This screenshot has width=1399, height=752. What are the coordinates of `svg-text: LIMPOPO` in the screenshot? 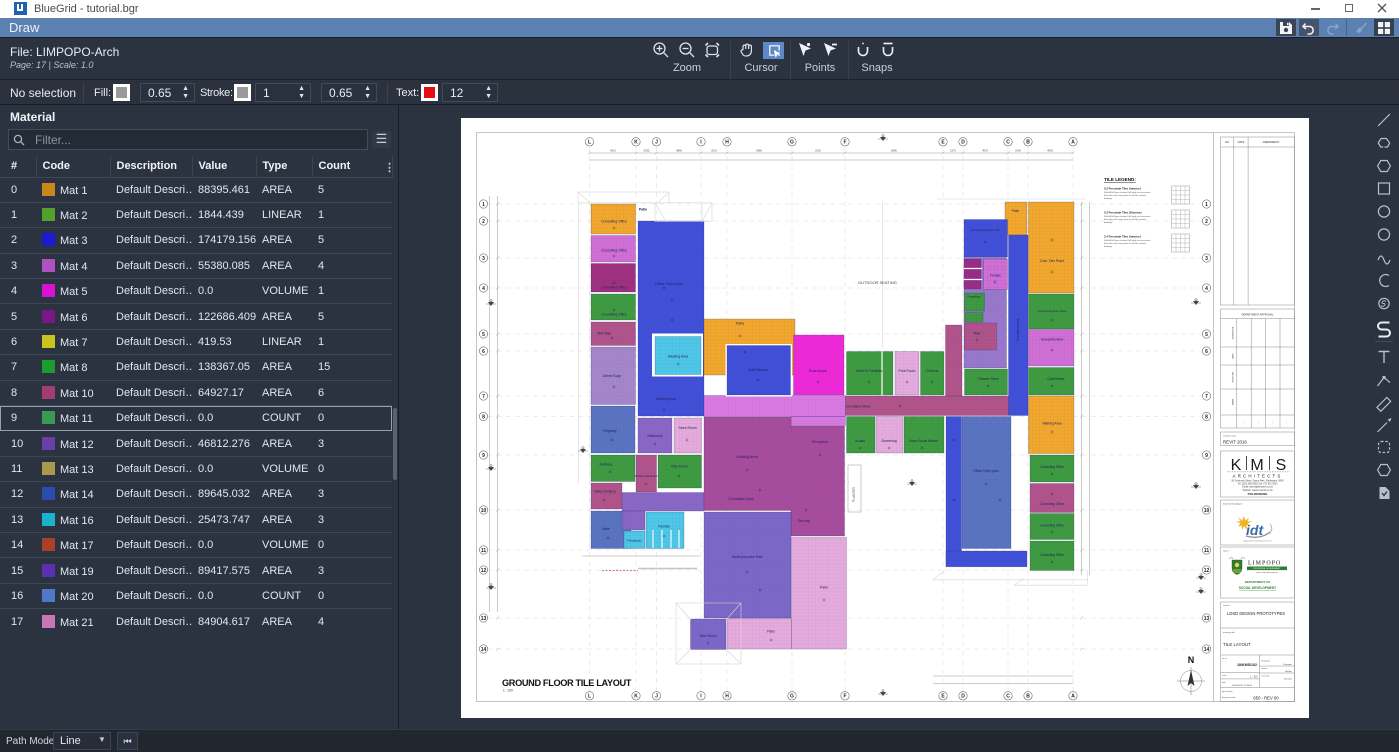 It's located at (1264, 564).